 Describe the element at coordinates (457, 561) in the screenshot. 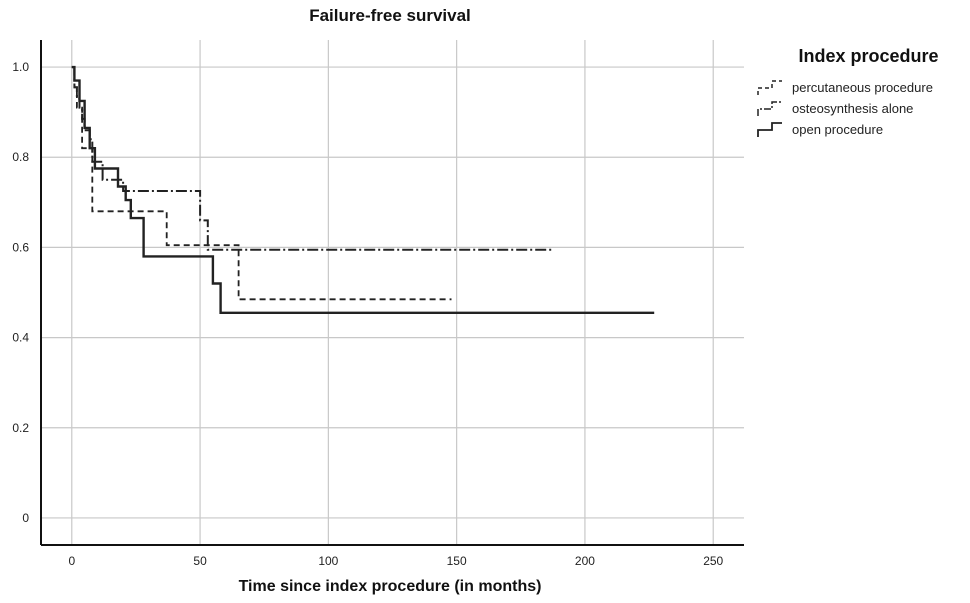

I see `x-tick-label: 150` at that location.